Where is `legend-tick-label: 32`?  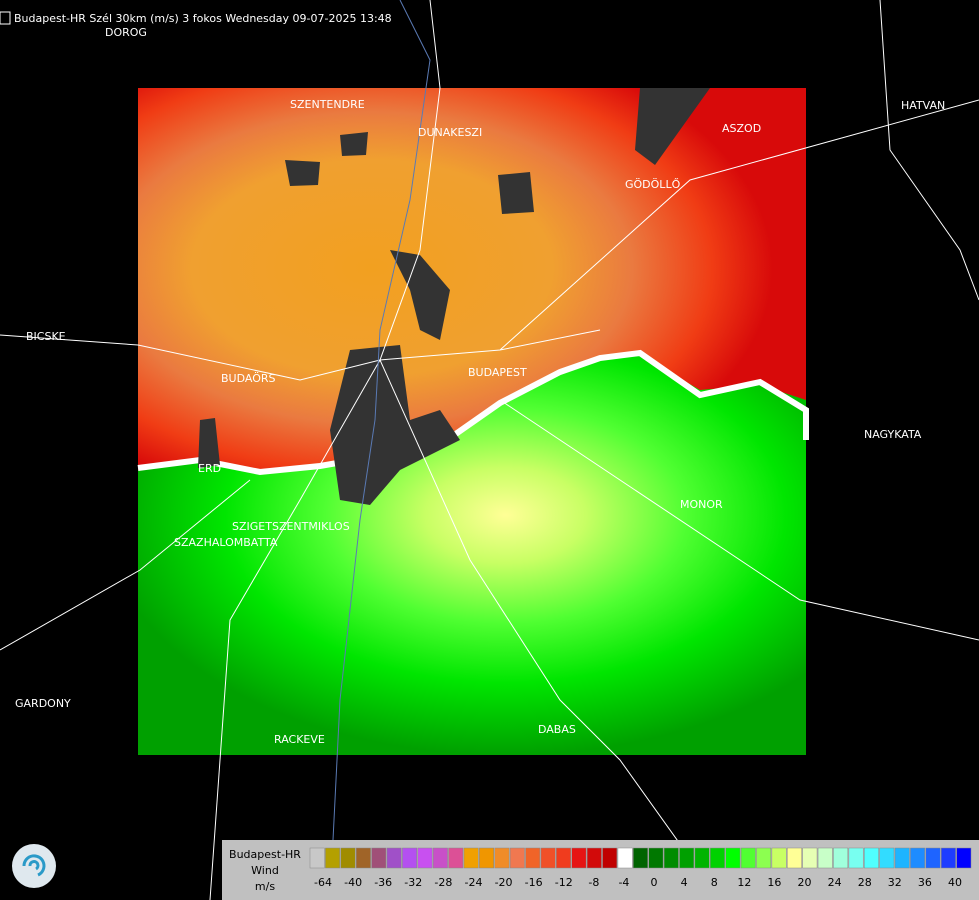
legend-tick-label: 32 is located at coordinates (895, 882).